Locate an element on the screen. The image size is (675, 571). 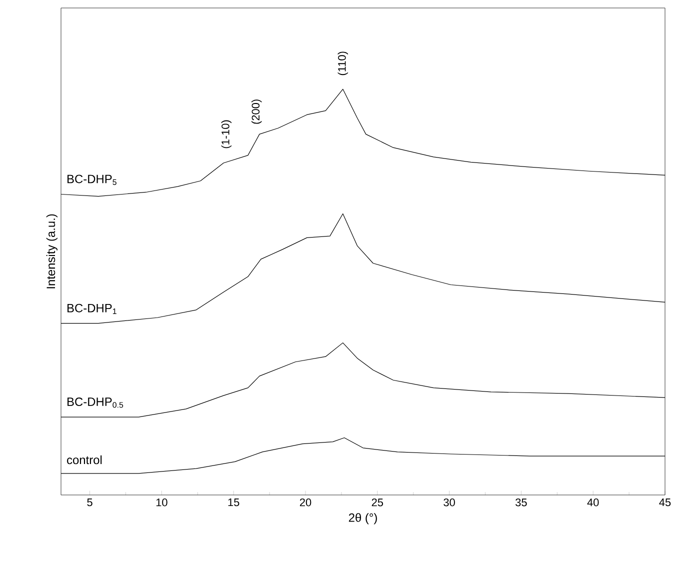
y-axis-title: Intensity (a.u.) is located at coordinates (52, 251).